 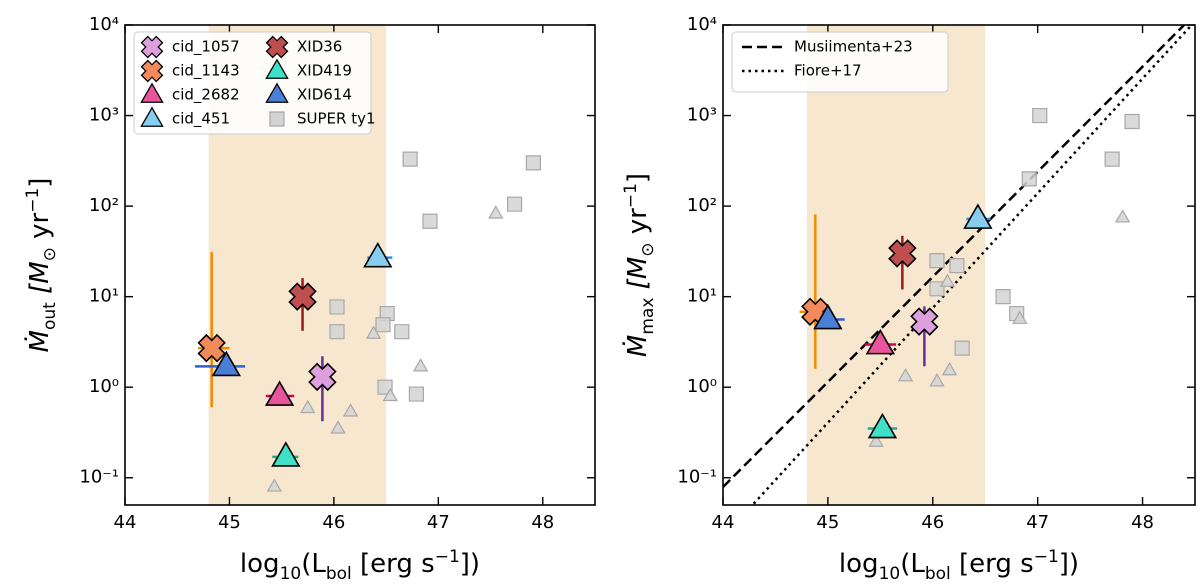 I want to click on legend-label: cid_451, so click(x=201, y=119).